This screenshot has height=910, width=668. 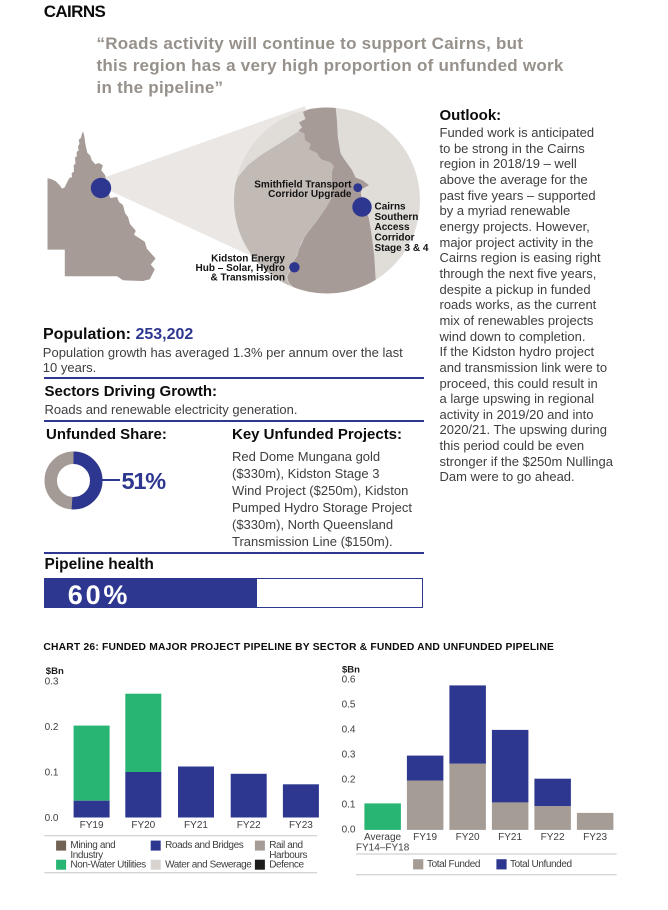 I want to click on svg-text: Roads and Bridges, so click(x=204, y=845).